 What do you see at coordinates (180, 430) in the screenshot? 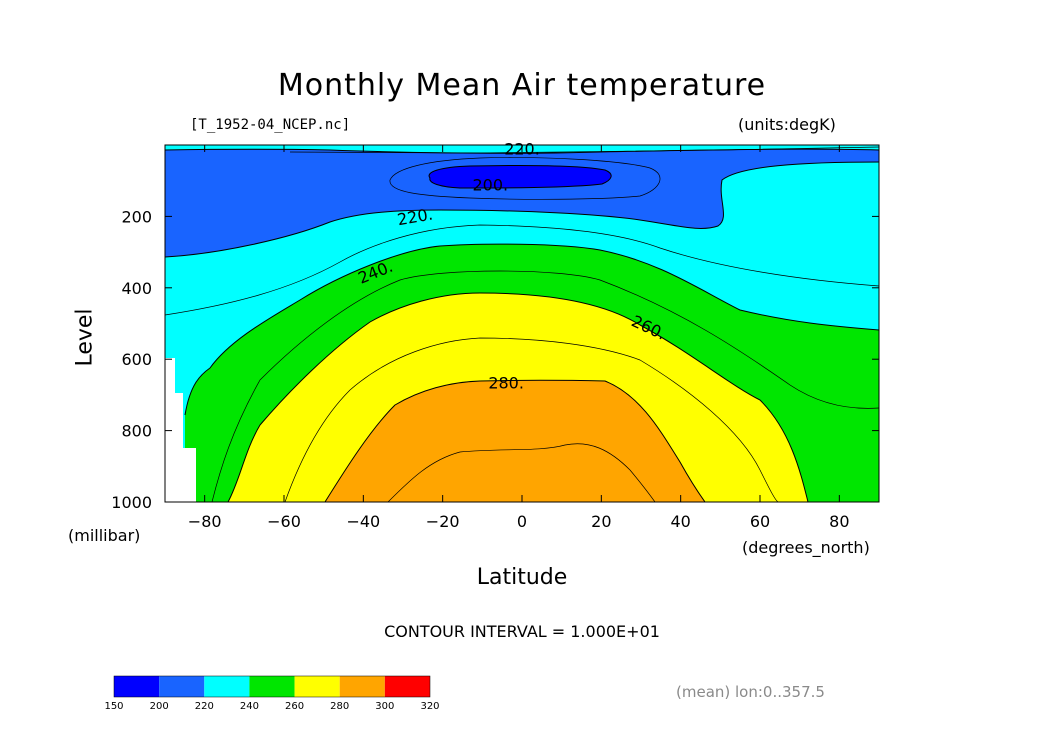
I see `missing-data-left` at bounding box center [180, 430].